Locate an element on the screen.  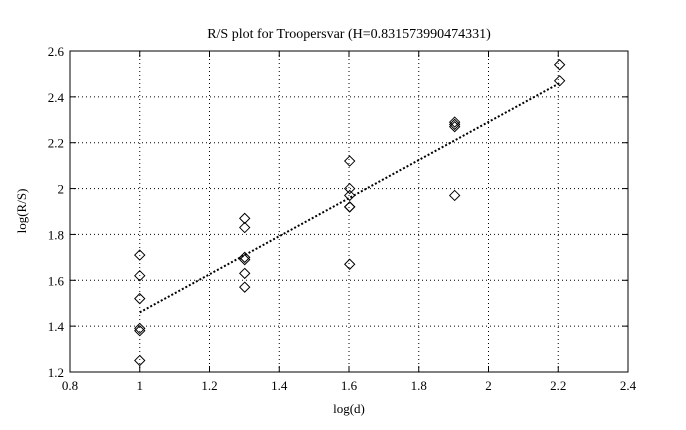
y-tick-label: 2.4 is located at coordinates (56, 97).